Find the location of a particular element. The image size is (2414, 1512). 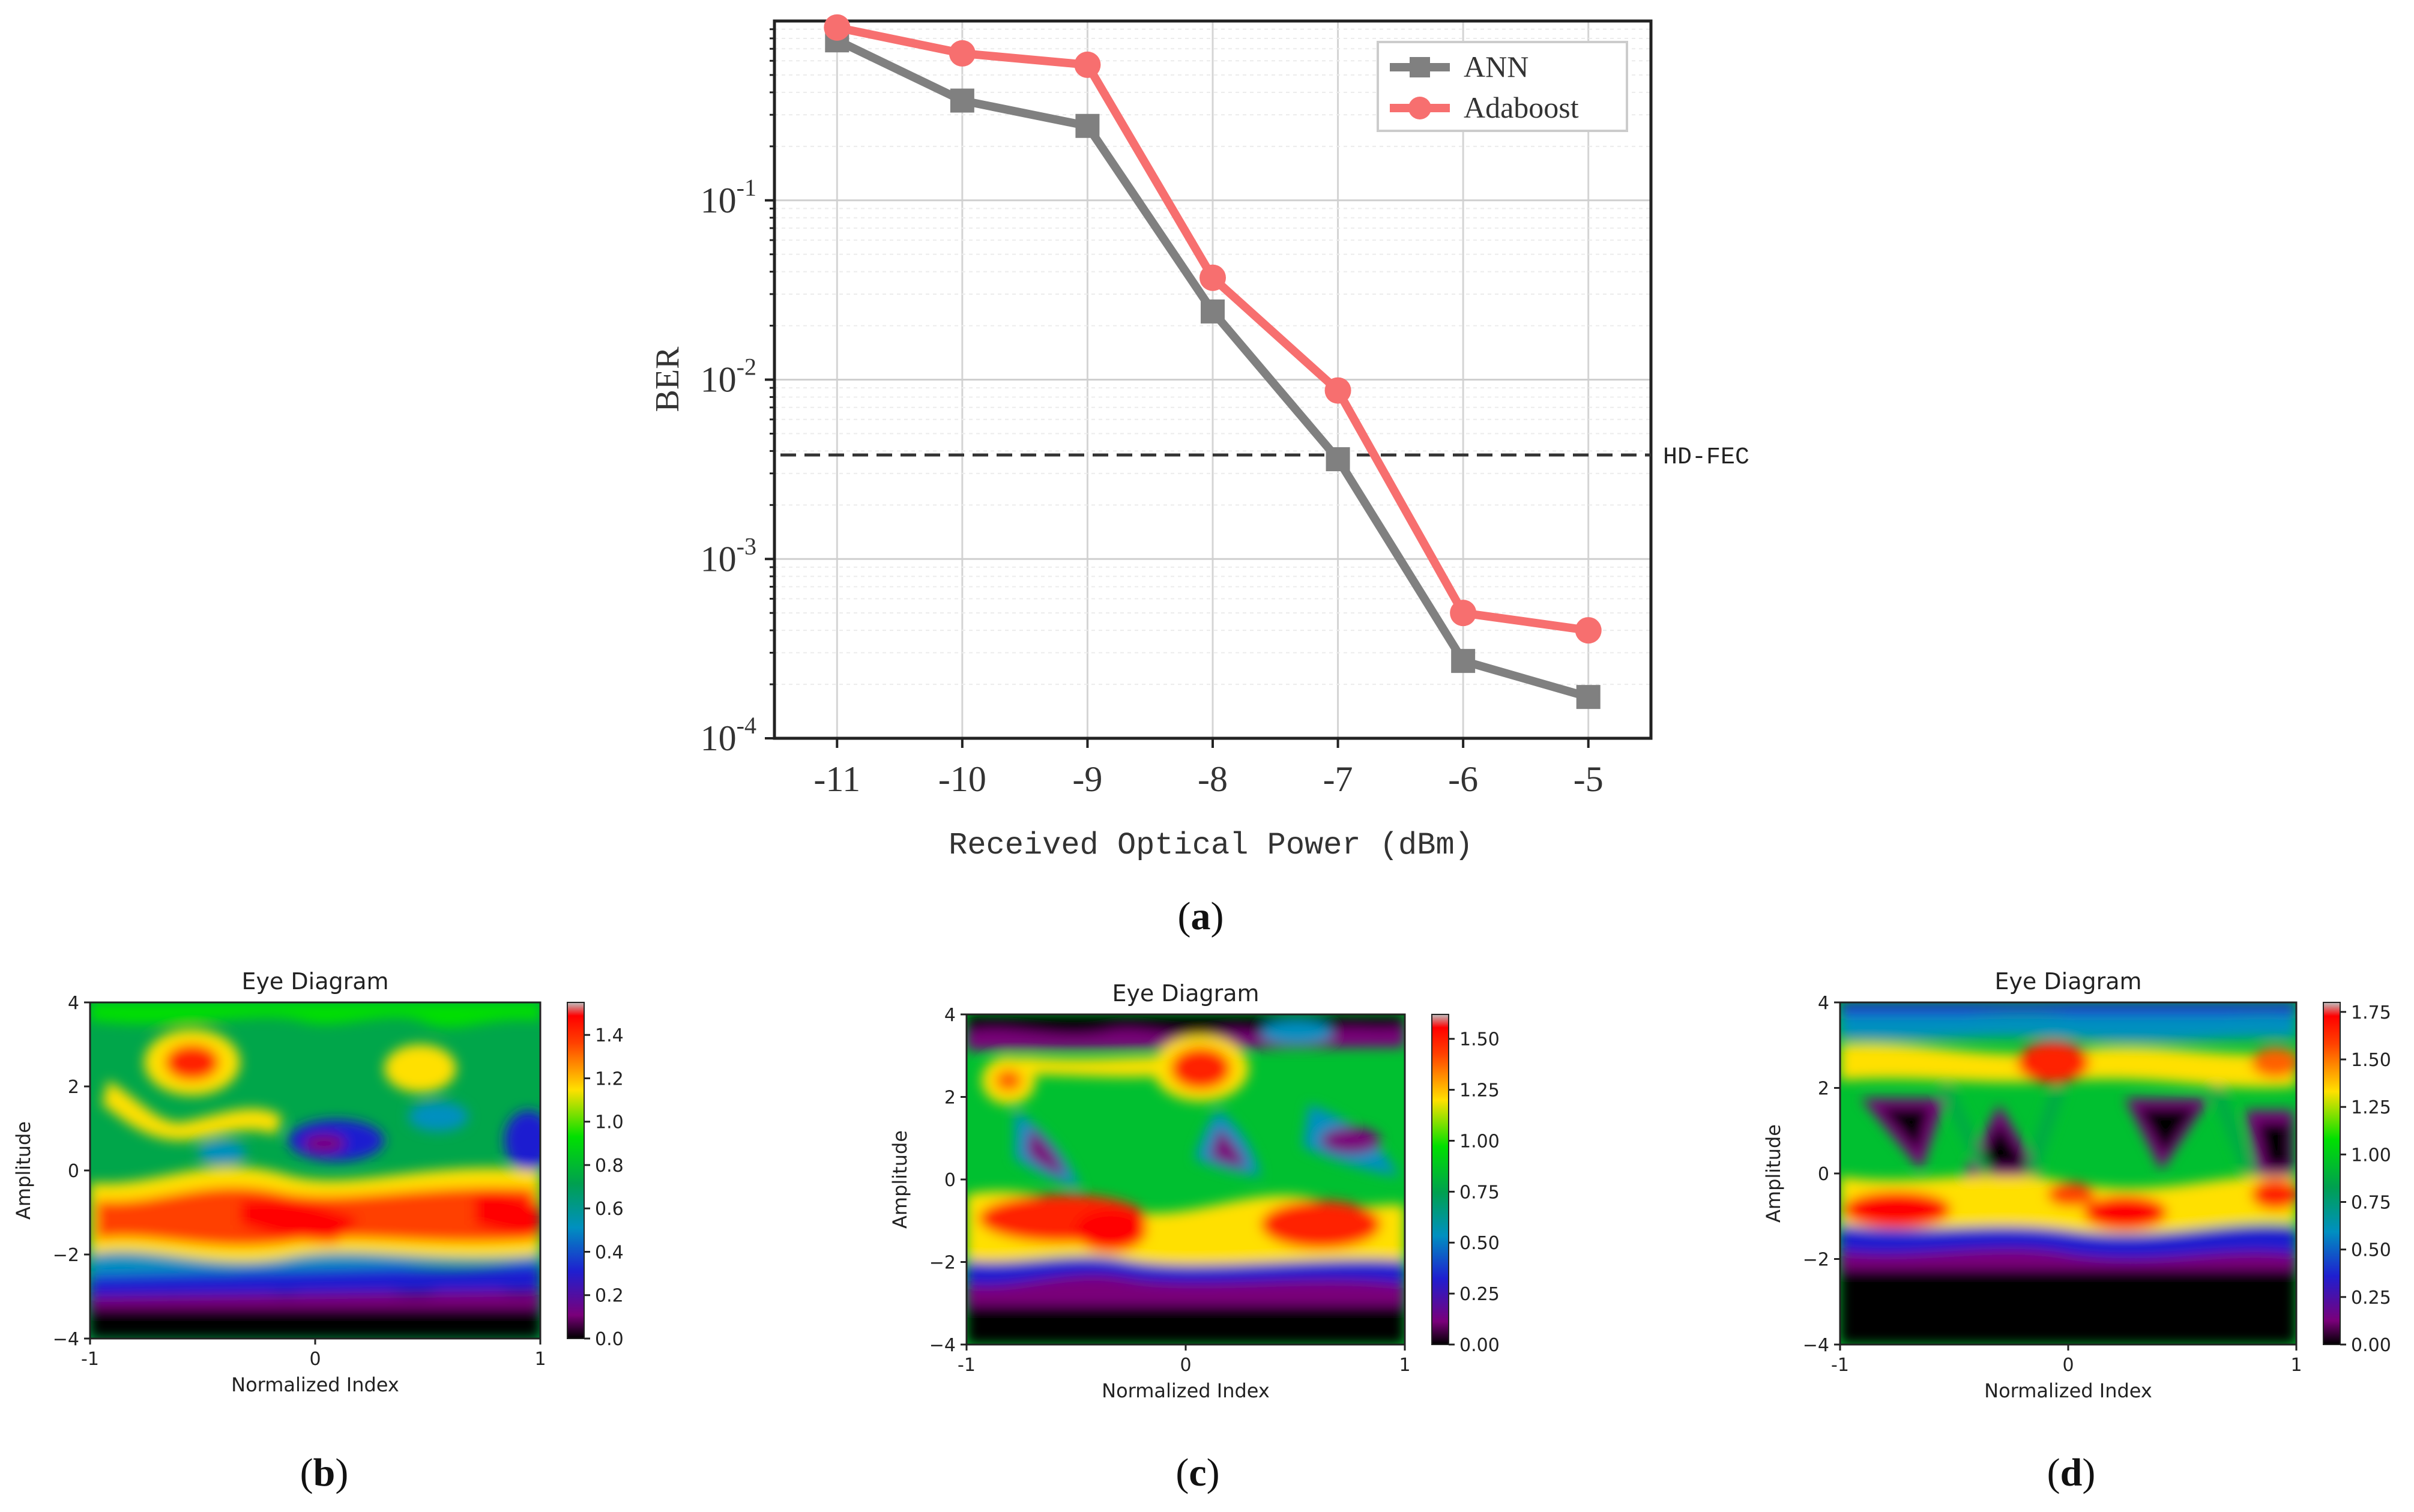

panel-label-a: (a) is located at coordinates (1201, 916).